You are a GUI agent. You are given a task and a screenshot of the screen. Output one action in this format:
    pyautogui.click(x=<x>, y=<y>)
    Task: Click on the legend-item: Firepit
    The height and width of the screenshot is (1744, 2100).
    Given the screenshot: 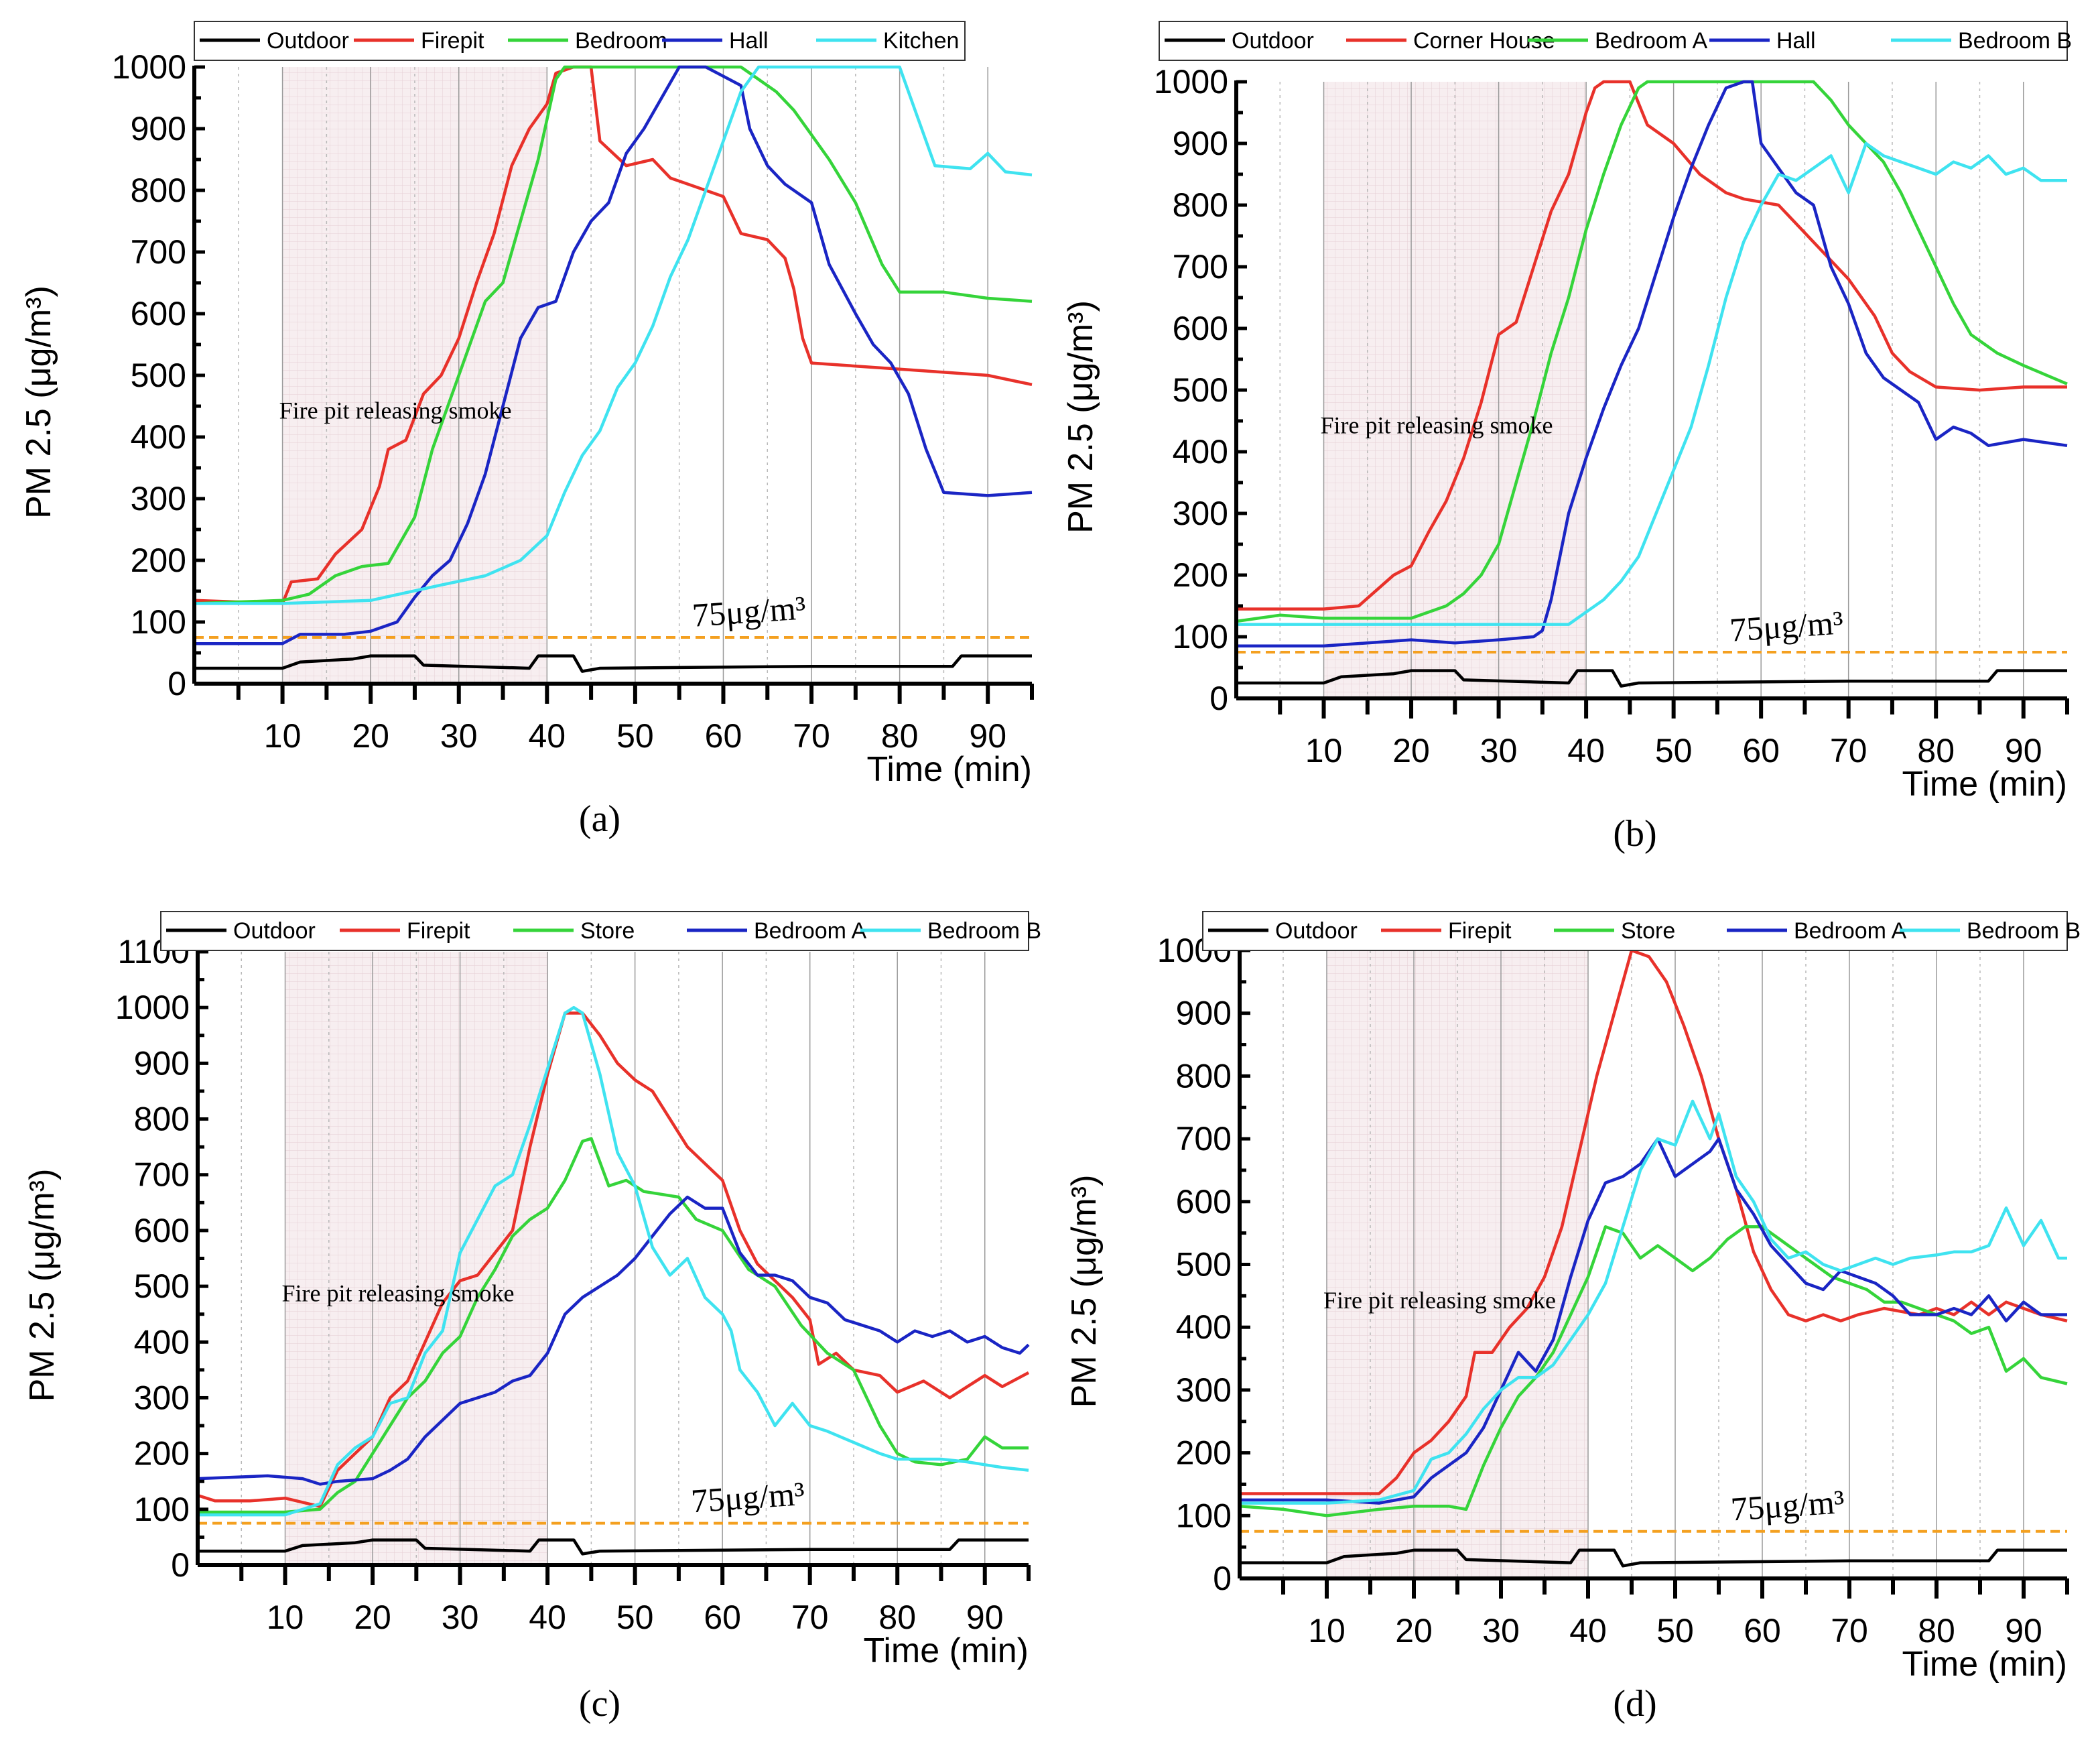 What is the action you would take?
    pyautogui.click(x=419, y=41)
    